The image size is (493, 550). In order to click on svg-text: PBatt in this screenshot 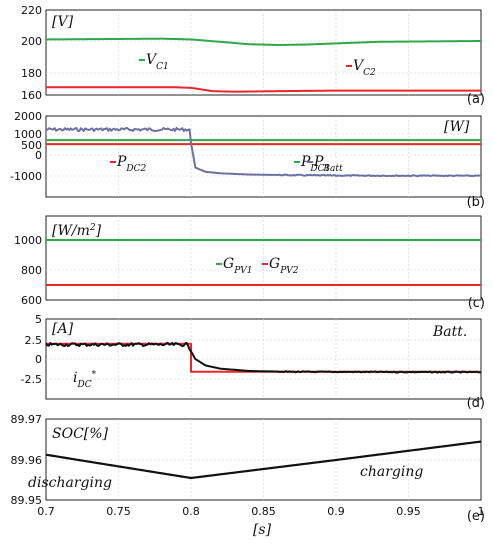, I will do `click(328, 164)`.